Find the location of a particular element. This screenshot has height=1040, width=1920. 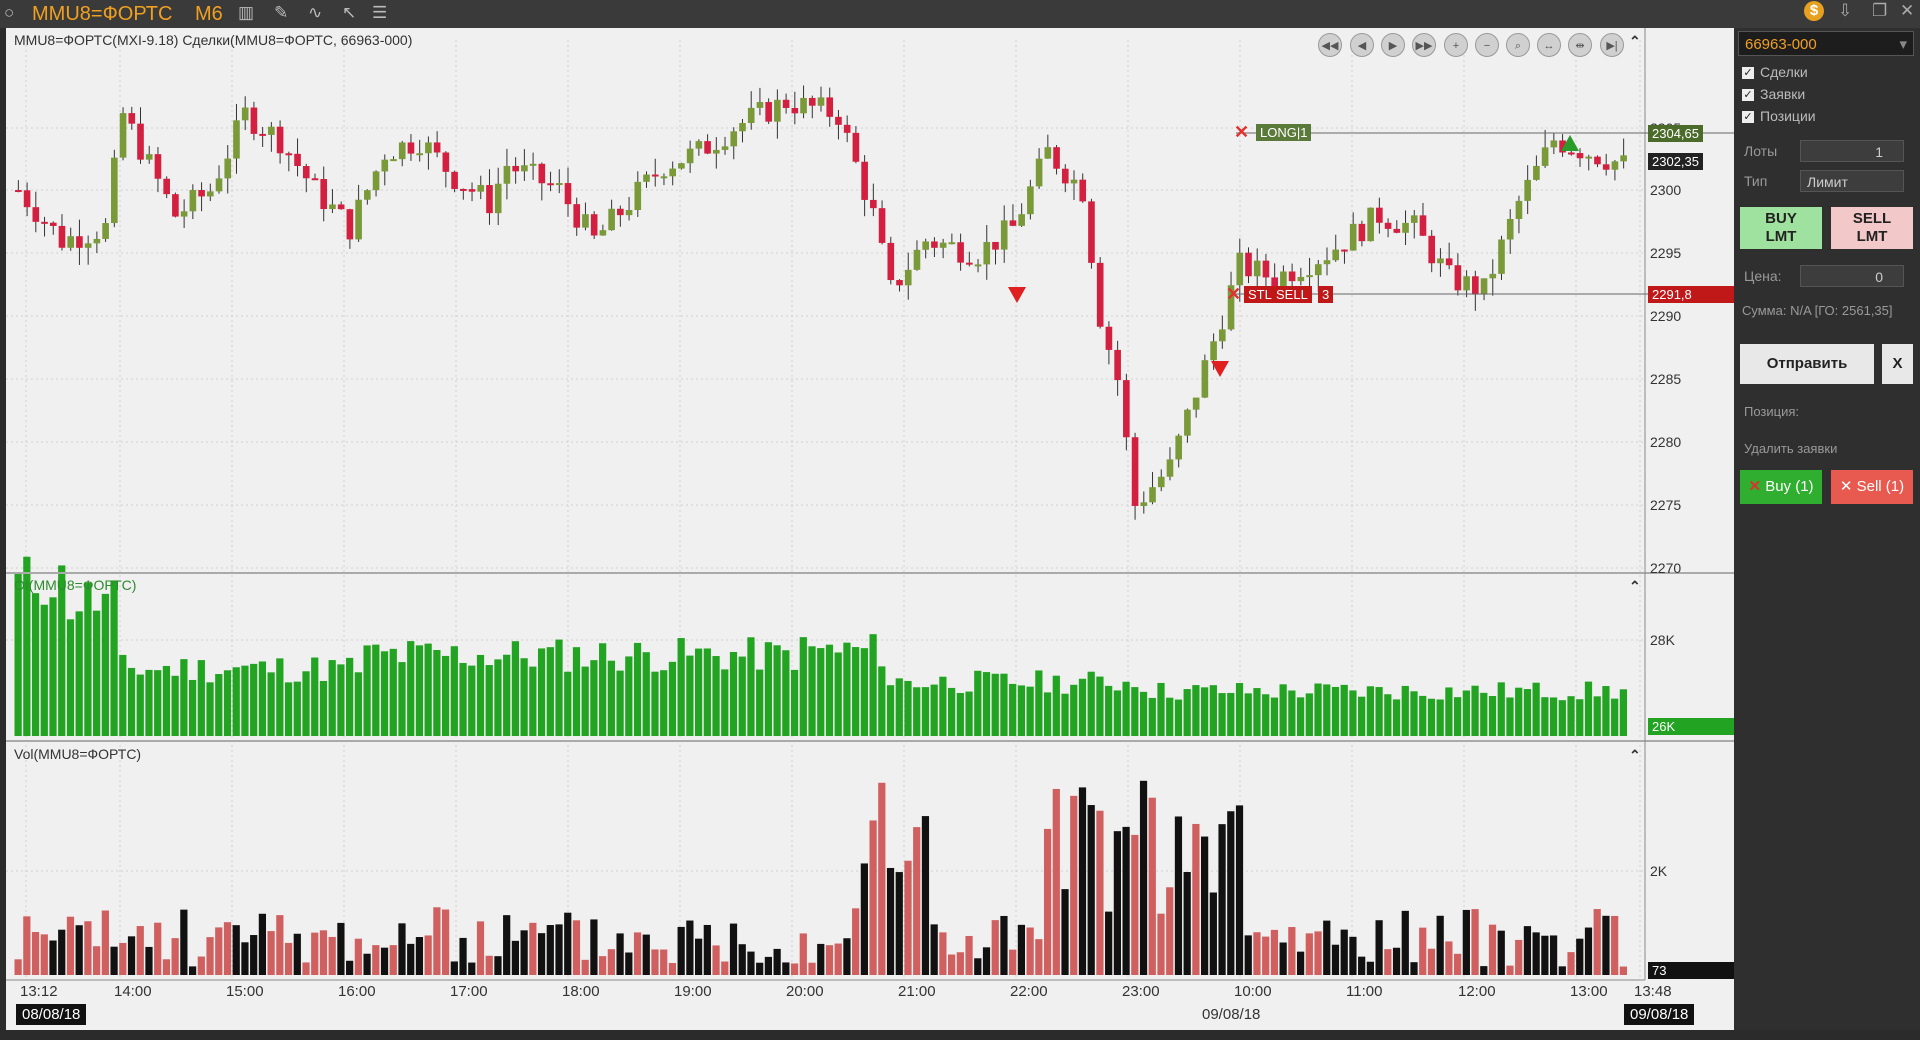

step-forward-button: ▶ is located at coordinates (1393, 45).